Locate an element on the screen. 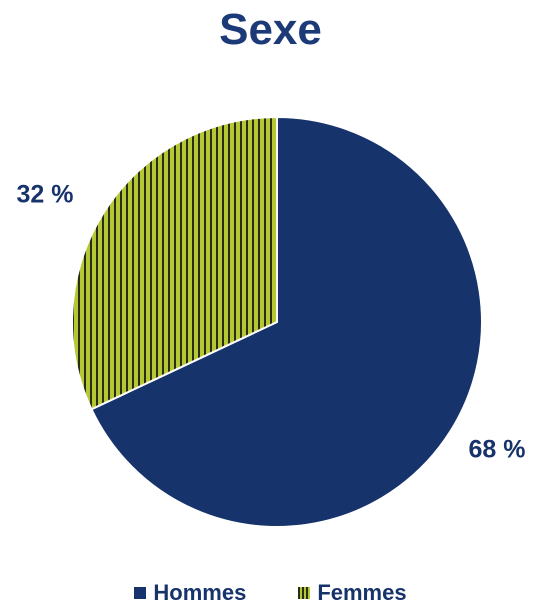  legend-label-hommes: Hommes is located at coordinates (200, 592).